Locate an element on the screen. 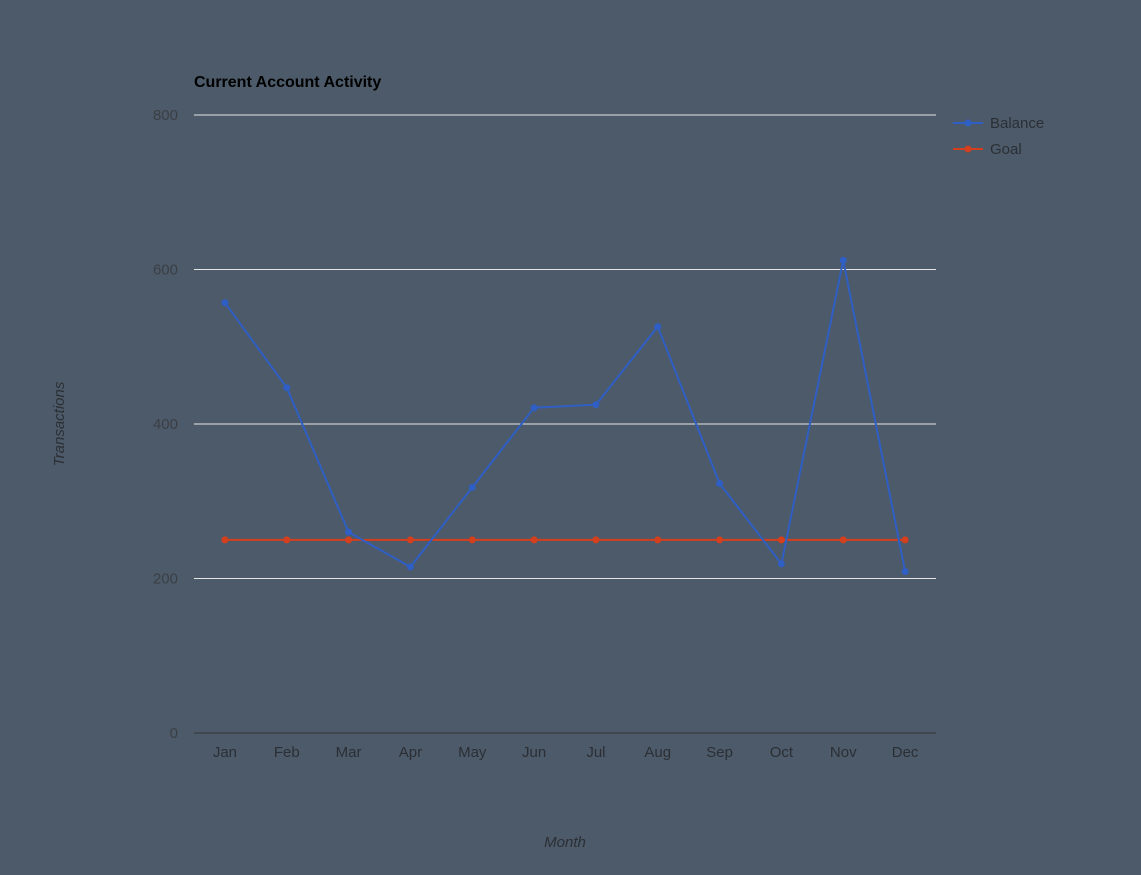  legend-label: Goal is located at coordinates (1006, 149).